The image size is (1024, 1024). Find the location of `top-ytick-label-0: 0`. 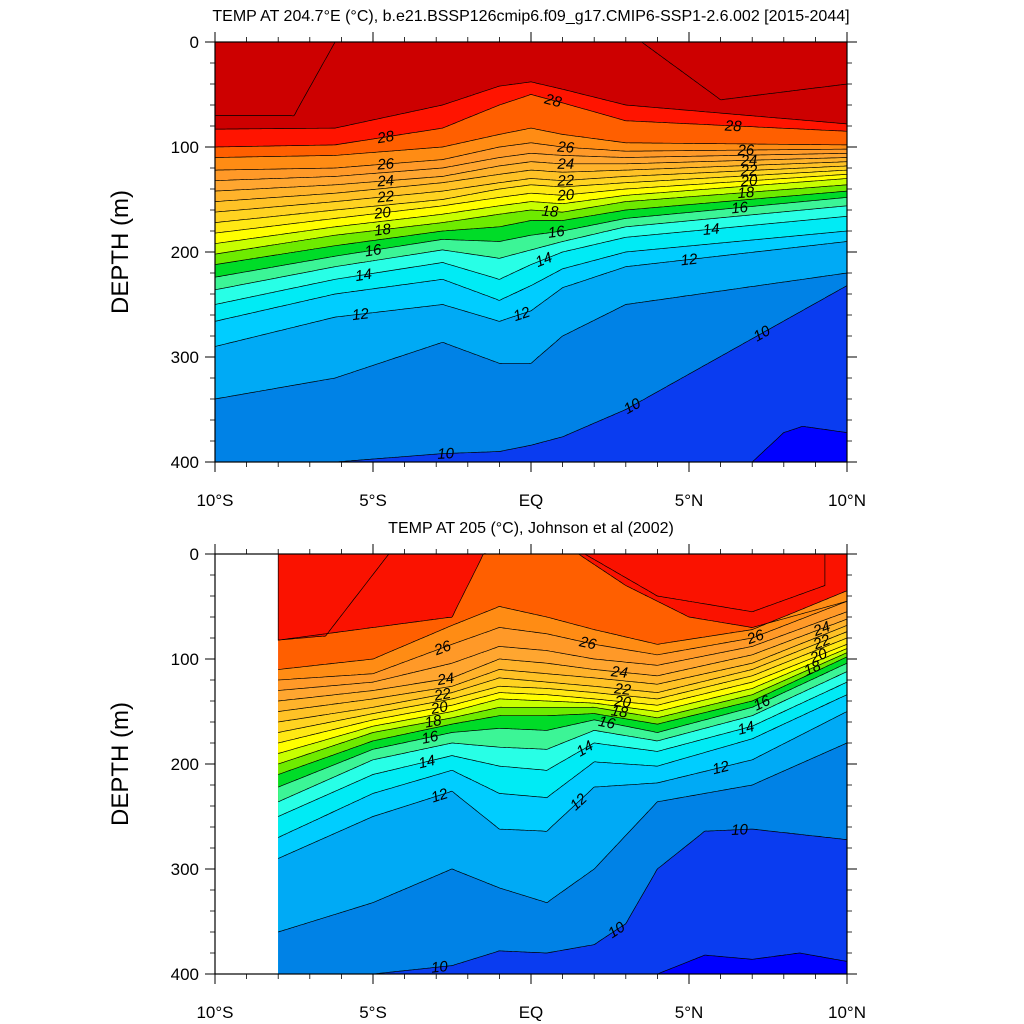

top-ytick-label-0: 0 is located at coordinates (194, 42).